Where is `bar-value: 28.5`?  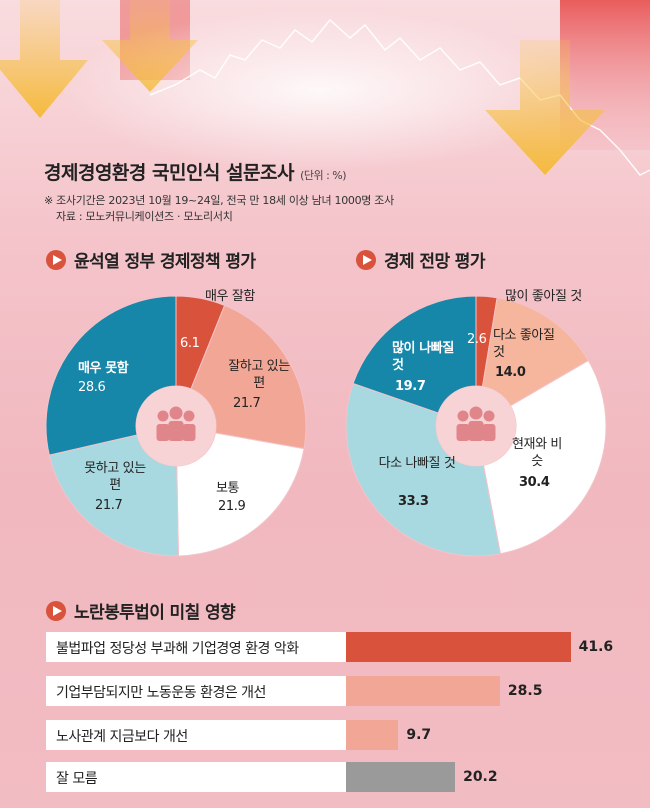
bar-value: 28.5 is located at coordinates (525, 691).